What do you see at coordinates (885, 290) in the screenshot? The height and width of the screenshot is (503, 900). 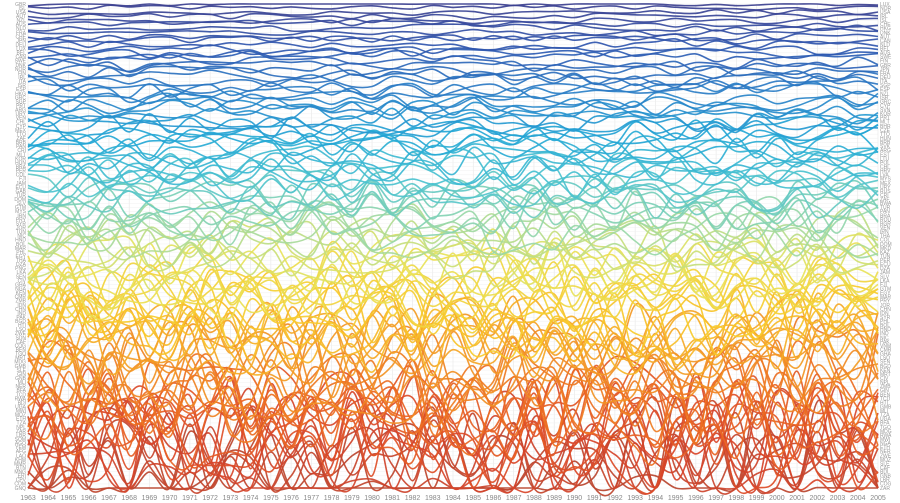 I see `rank-label: GTM` at bounding box center [885, 290].